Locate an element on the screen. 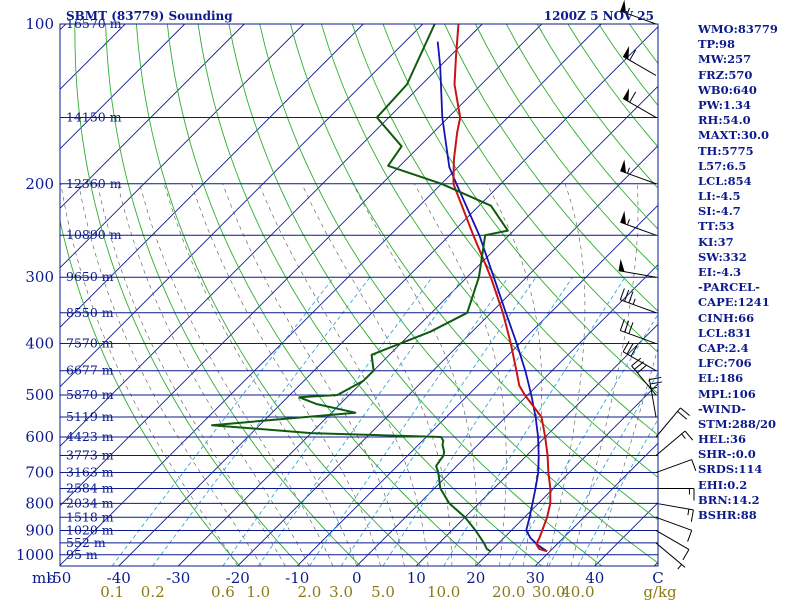 Image resolution: width=800 pixels, height=600 pixels. index-item: FRZ:570 is located at coordinates (725, 74).